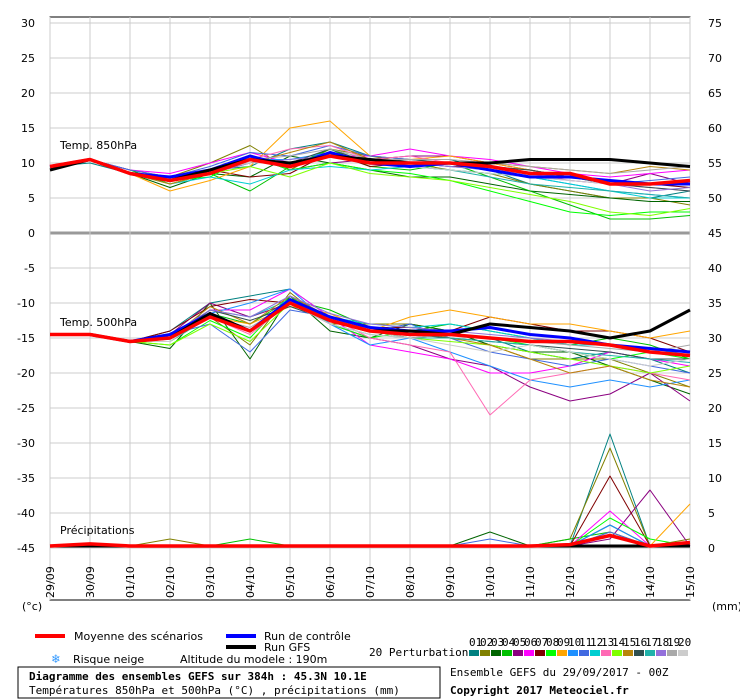  I want to click on perturbation-number: 08, so click(552, 642).